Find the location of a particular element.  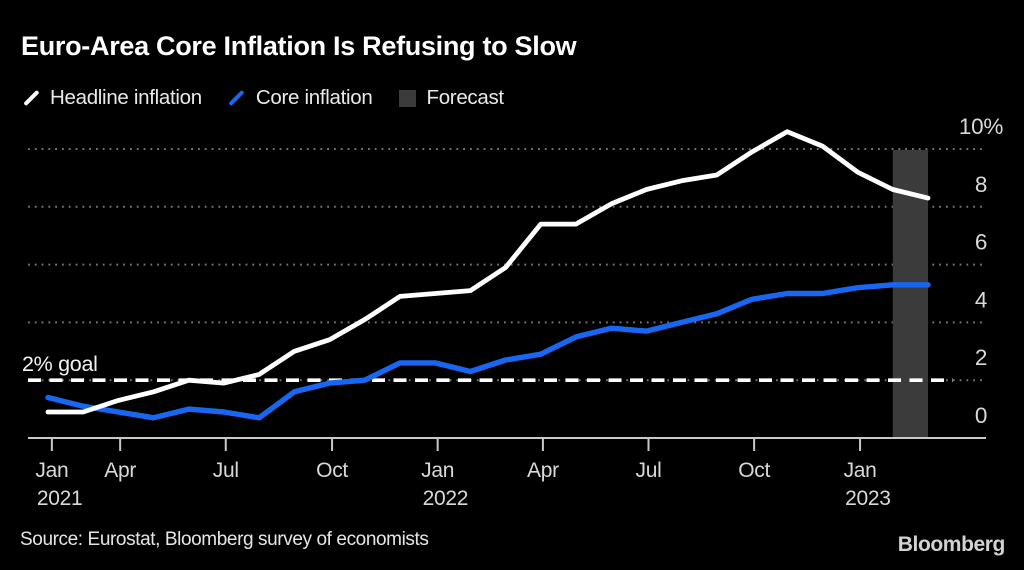

y-axis-labels: 0 2 4 6 8 10% is located at coordinates (981, 271).